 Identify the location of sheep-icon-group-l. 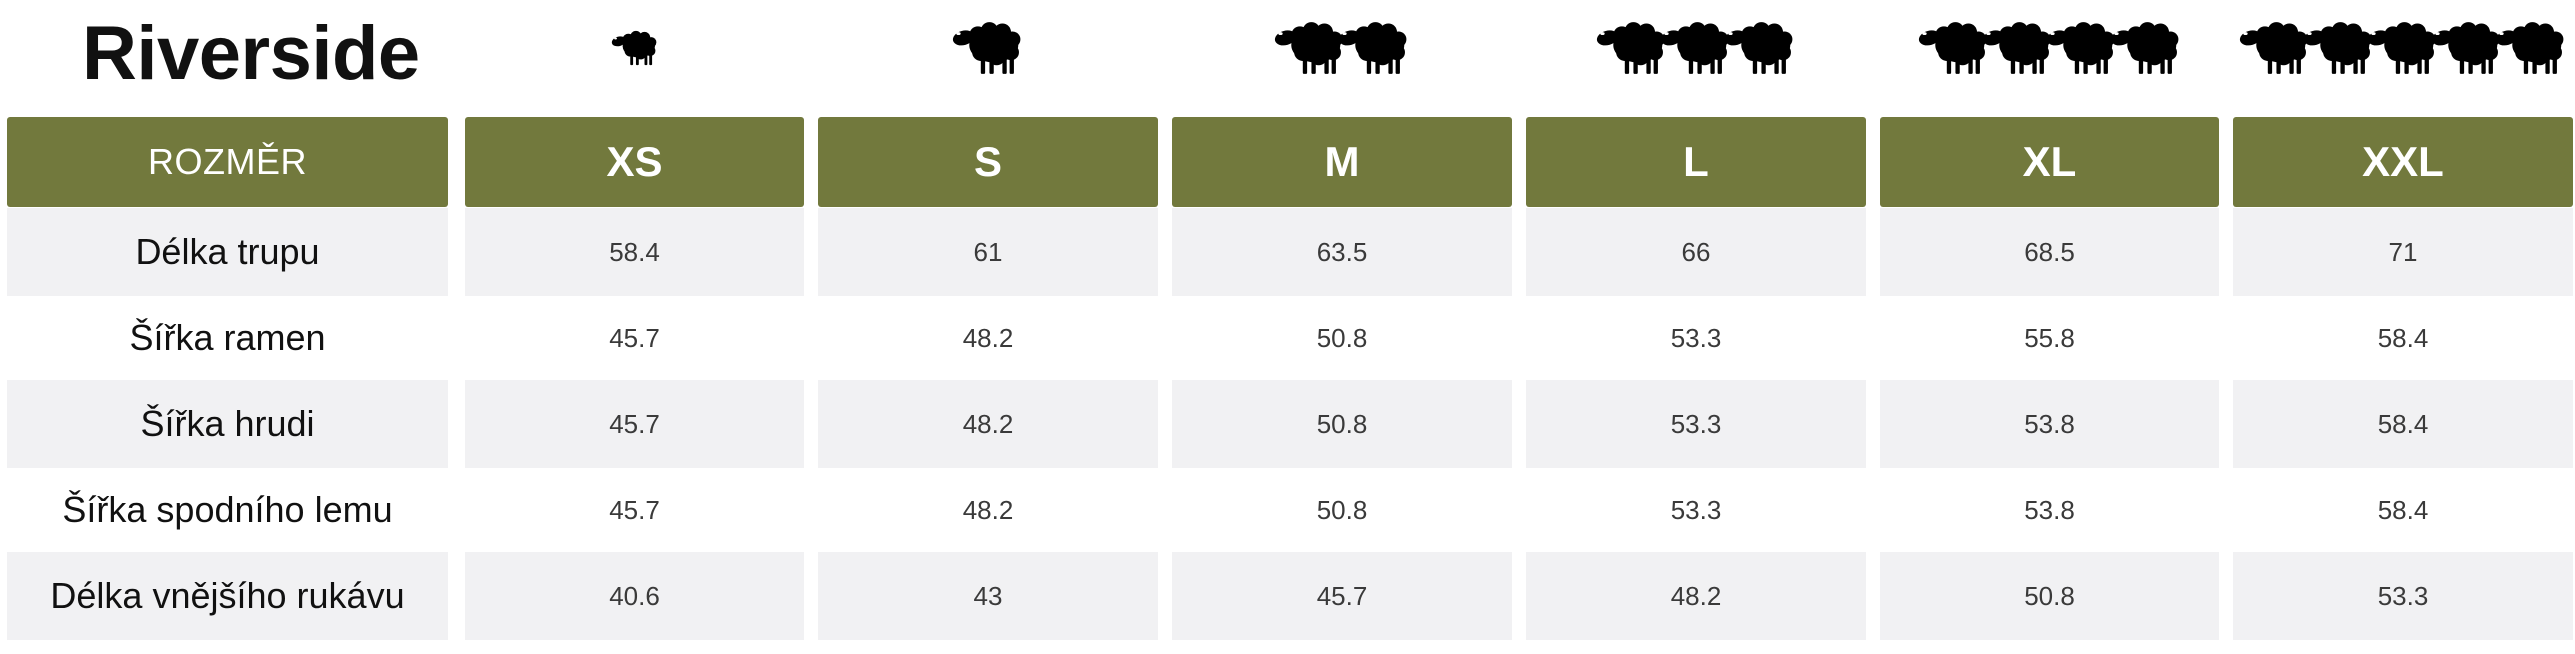
(1696, 48).